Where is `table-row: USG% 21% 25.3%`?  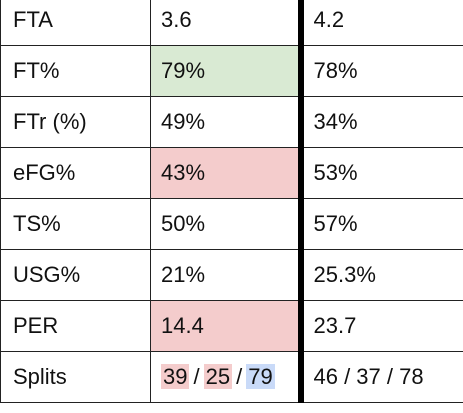 table-row: USG% 21% 25.3% is located at coordinates (231, 275).